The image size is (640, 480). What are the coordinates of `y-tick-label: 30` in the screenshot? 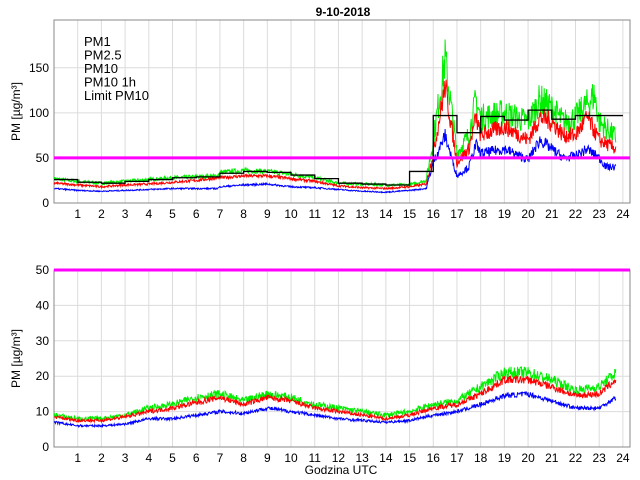 It's located at (43, 341).